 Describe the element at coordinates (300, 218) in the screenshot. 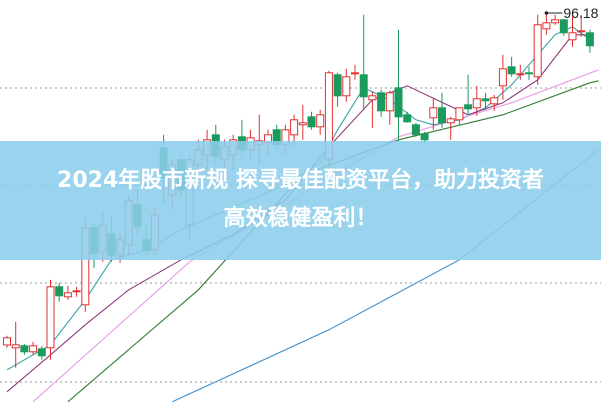

I see `headline-line-2: 高效稳健盈利！` at that location.